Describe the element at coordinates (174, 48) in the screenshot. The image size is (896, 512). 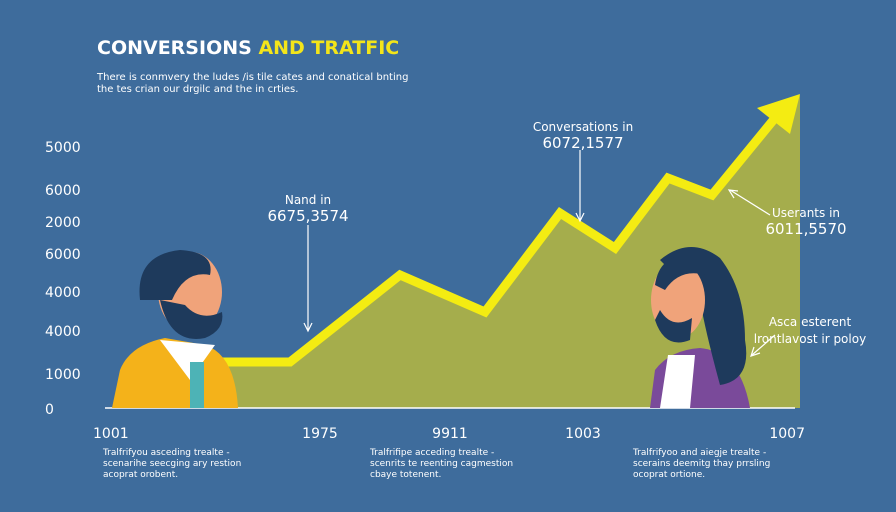
I see `title-part: CONVERSIONS` at that location.